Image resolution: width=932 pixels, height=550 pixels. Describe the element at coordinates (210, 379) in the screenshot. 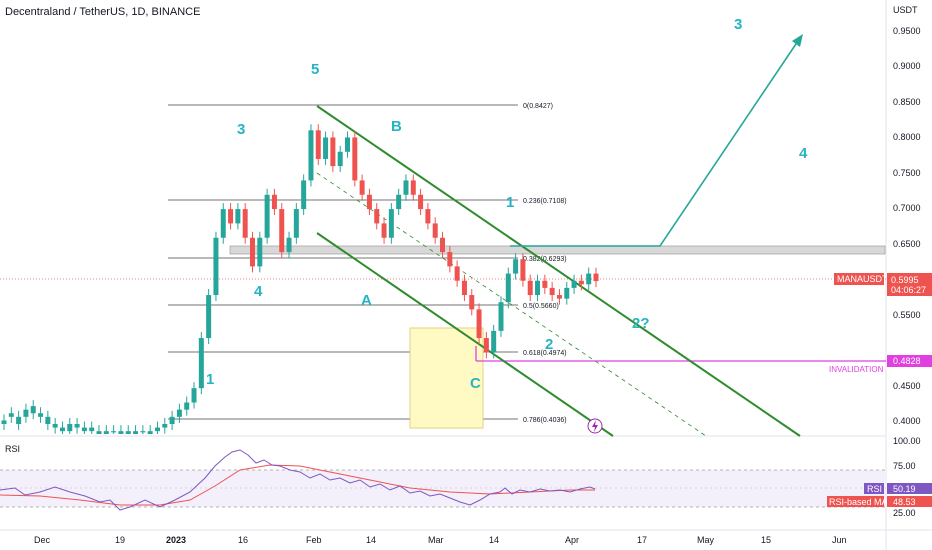

I see `wave-label-1-lower: 1` at that location.